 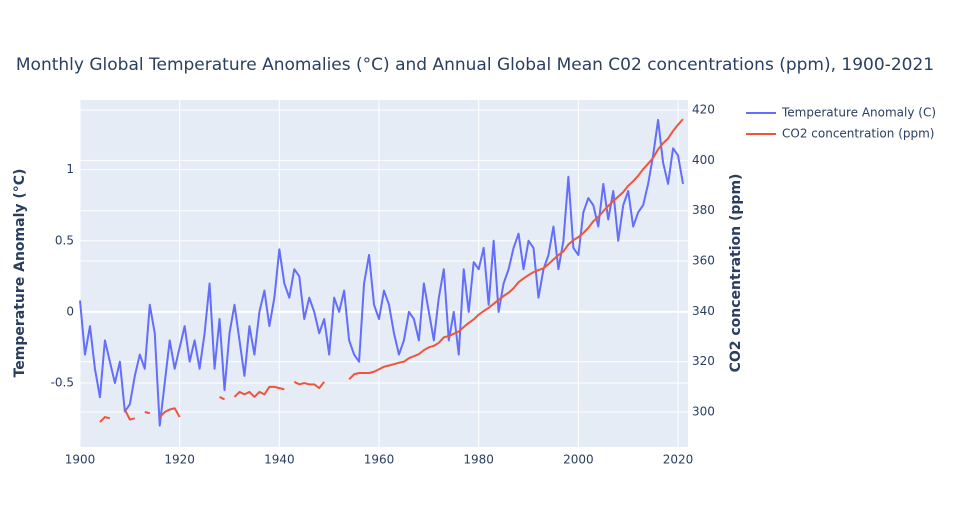 What do you see at coordinates (478, 460) in the screenshot?
I see `x-tick-label: 1980` at bounding box center [478, 460].